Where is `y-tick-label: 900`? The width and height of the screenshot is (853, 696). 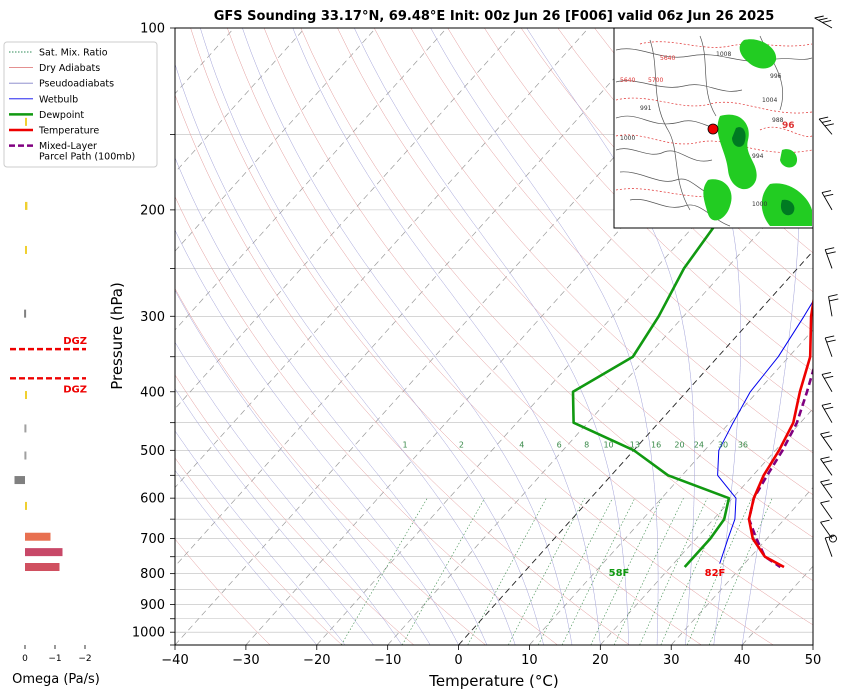 y-tick-label: 900 is located at coordinates (152, 605).